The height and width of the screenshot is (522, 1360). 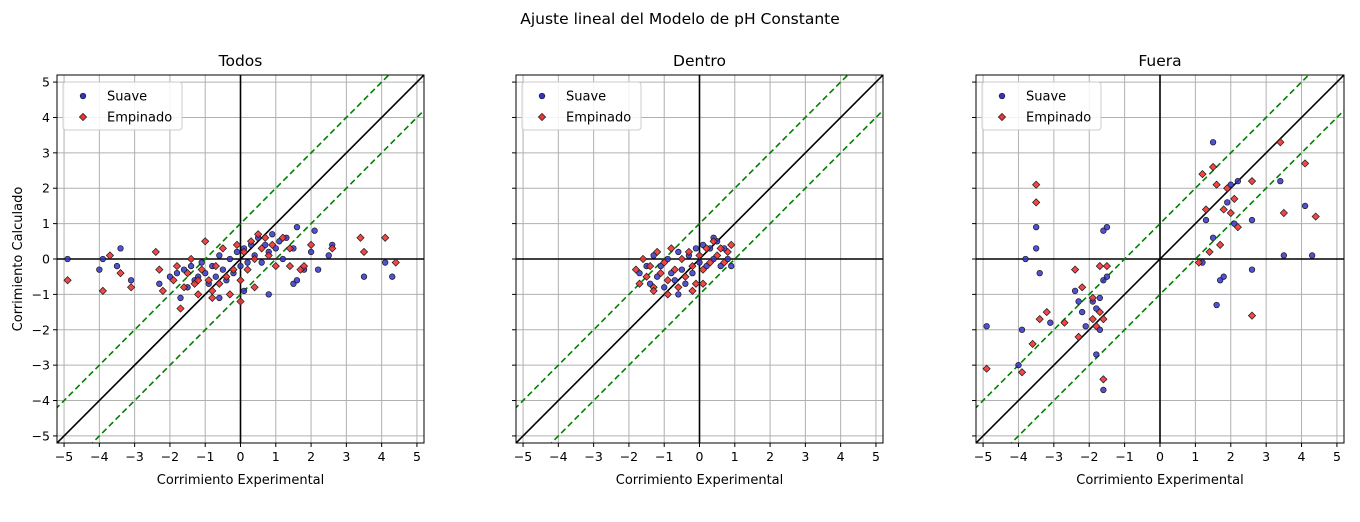 What do you see at coordinates (417, 456) in the screenshot?
I see `x-tick-label: 5` at bounding box center [417, 456].